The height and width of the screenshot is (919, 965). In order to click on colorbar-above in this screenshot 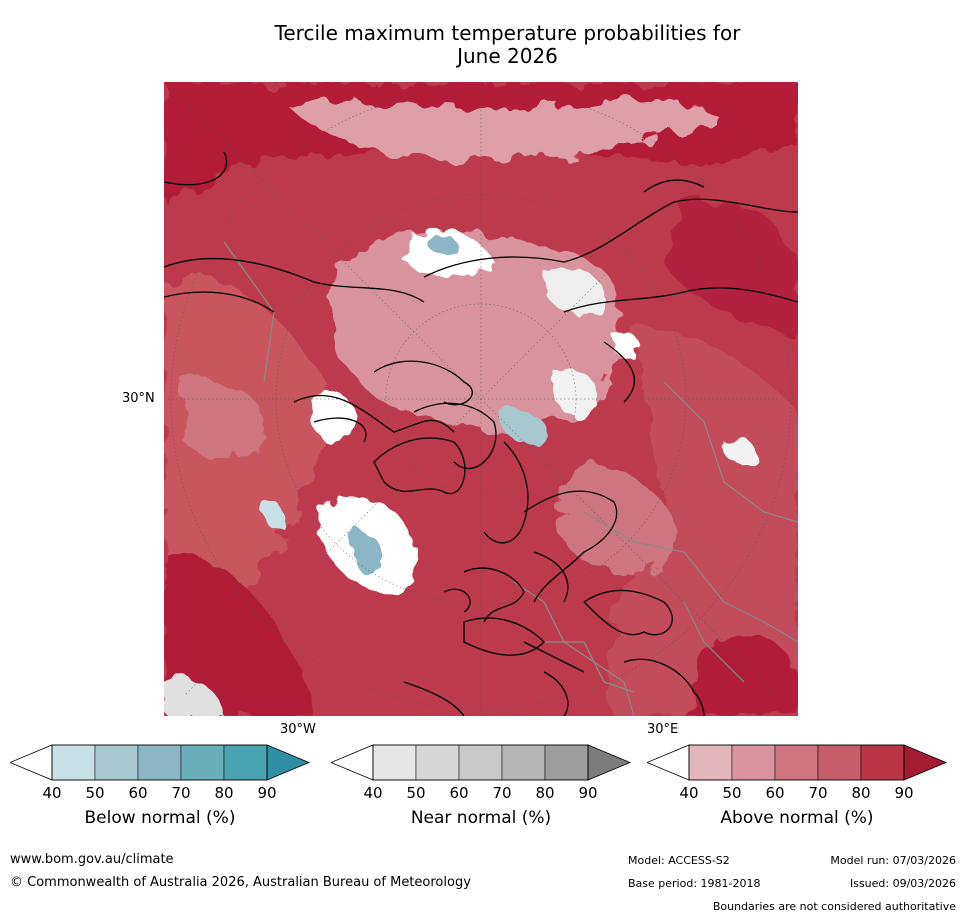, I will do `click(797, 762)`.